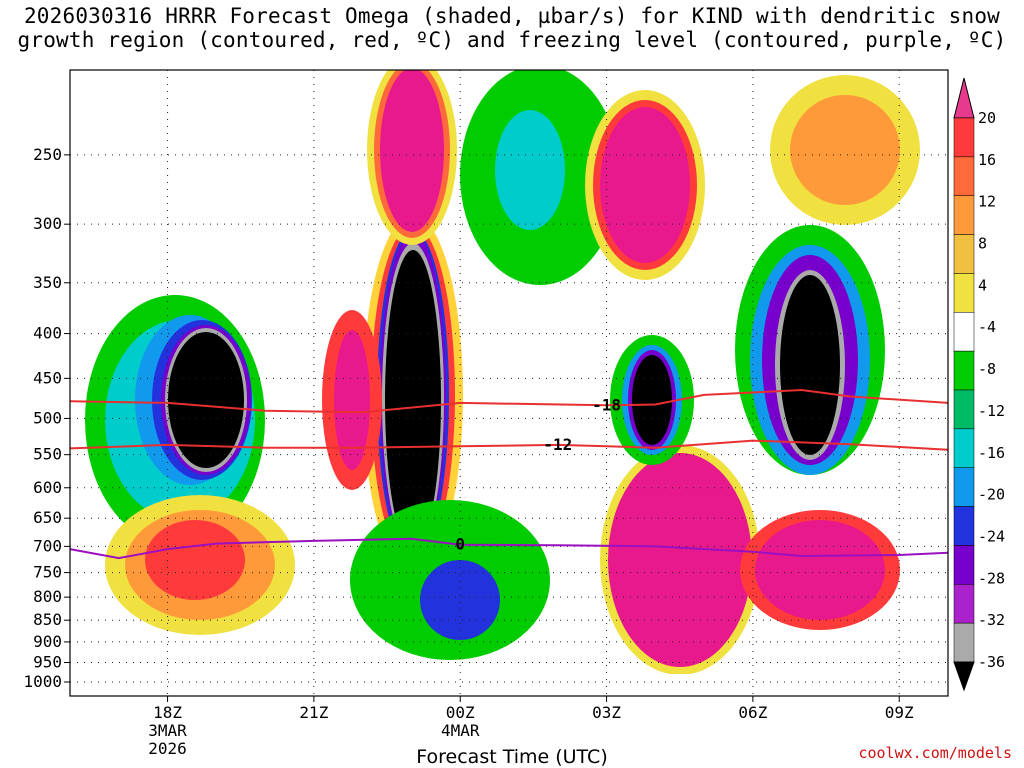 The image size is (1024, 768). I want to click on colorbar-label: -28, so click(991, 578).